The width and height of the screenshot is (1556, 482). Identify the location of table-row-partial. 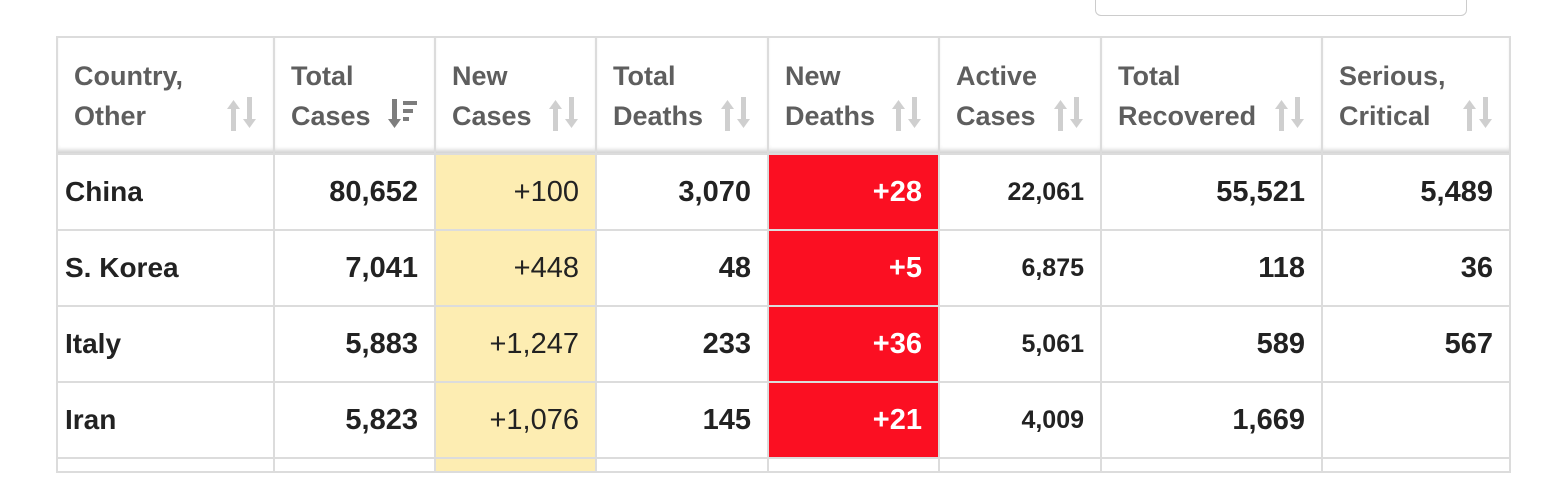
(783, 465).